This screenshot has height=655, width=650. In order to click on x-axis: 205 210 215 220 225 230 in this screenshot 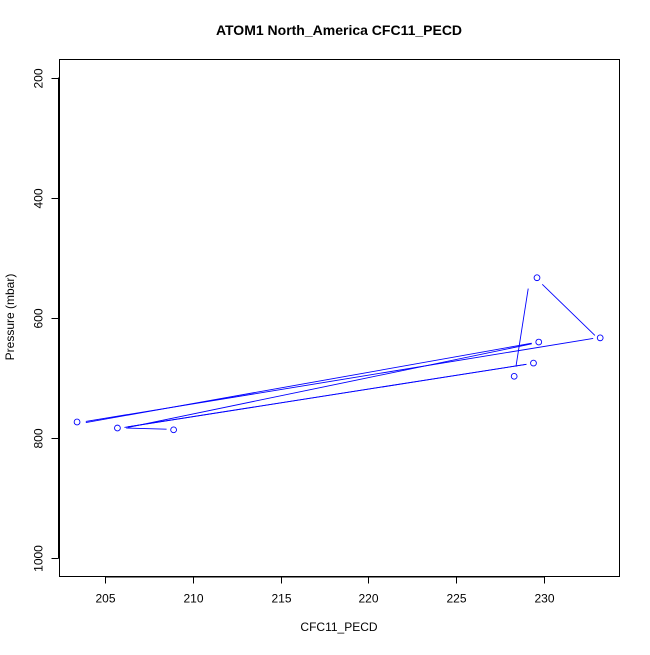, I will do `click(325, 591)`.